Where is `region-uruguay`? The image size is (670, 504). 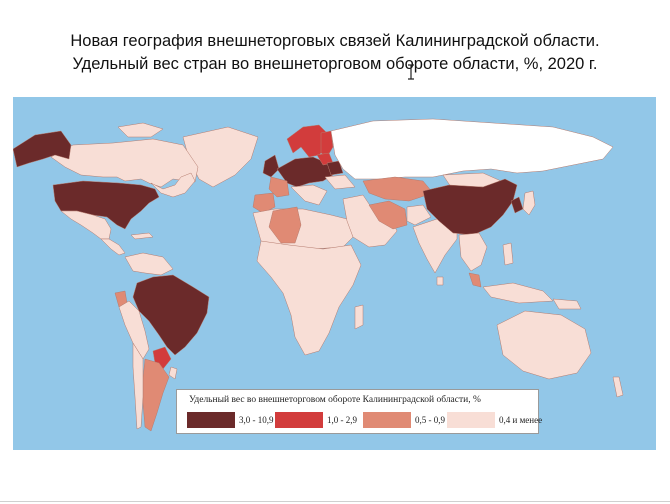
region-uruguay is located at coordinates (173, 373).